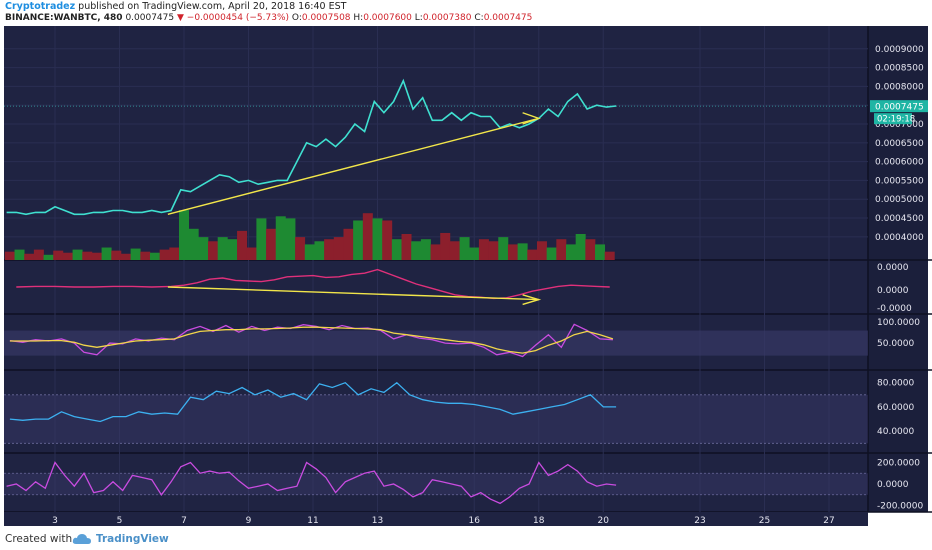 The image size is (932, 550). Describe the element at coordinates (539, 521) in the screenshot. I see `time-tick-label: 18` at that location.